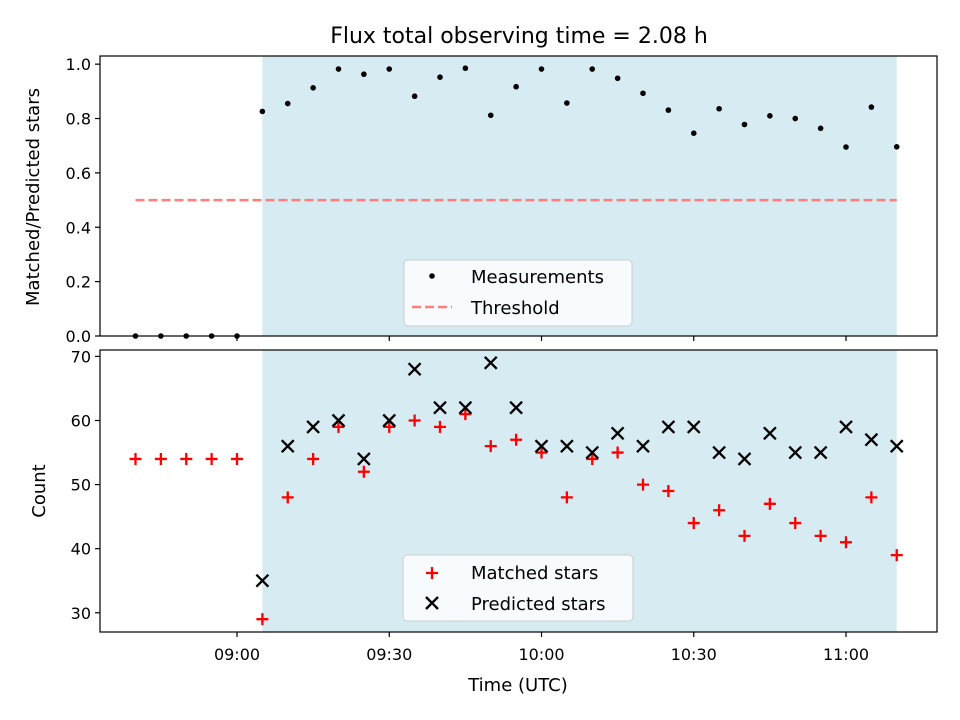 The width and height of the screenshot is (960, 720). I want to click on y-tick-label: 0.6, so click(78, 173).